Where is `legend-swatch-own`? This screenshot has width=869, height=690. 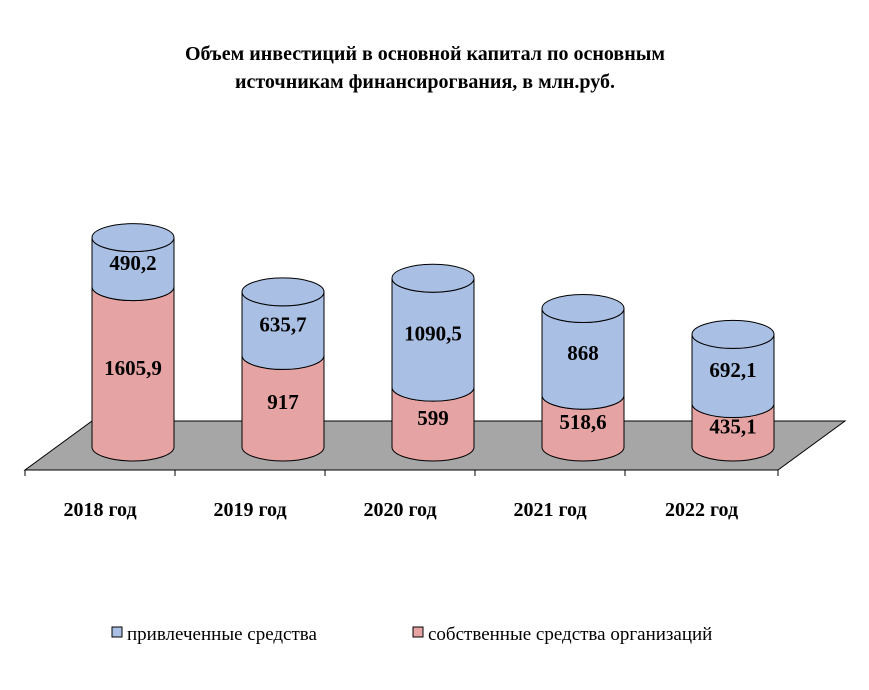 legend-swatch-own is located at coordinates (418, 632).